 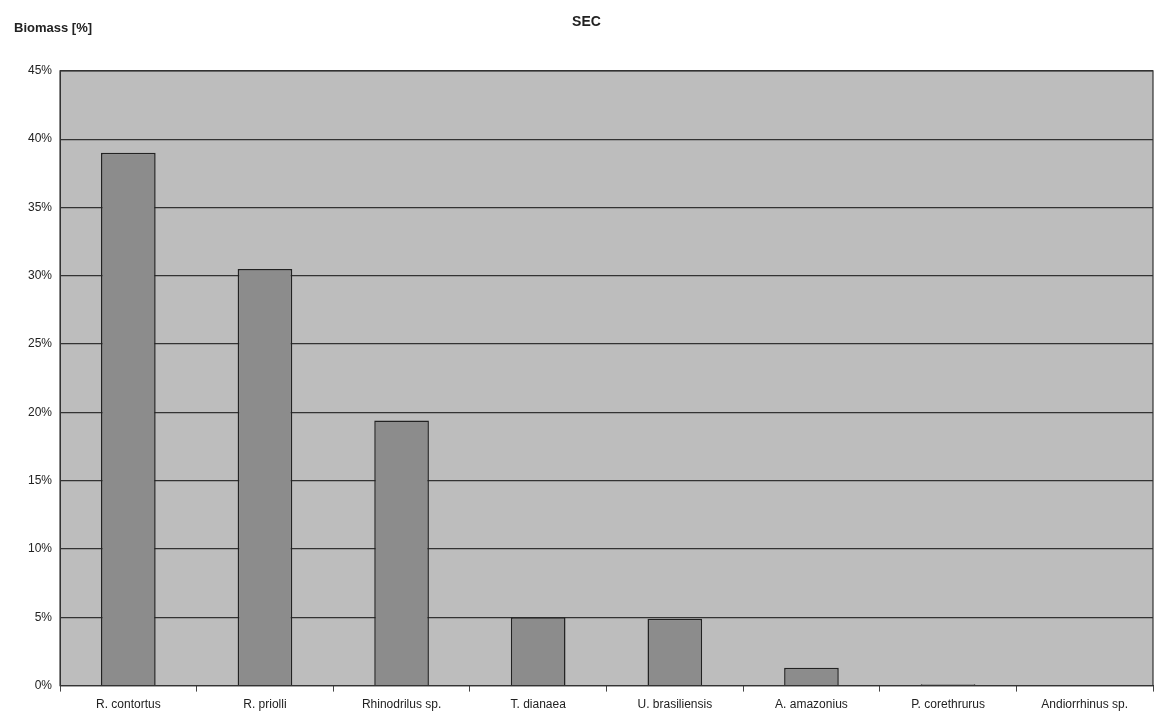 What do you see at coordinates (40, 138) in the screenshot?
I see `y-tick-label: 40%` at bounding box center [40, 138].